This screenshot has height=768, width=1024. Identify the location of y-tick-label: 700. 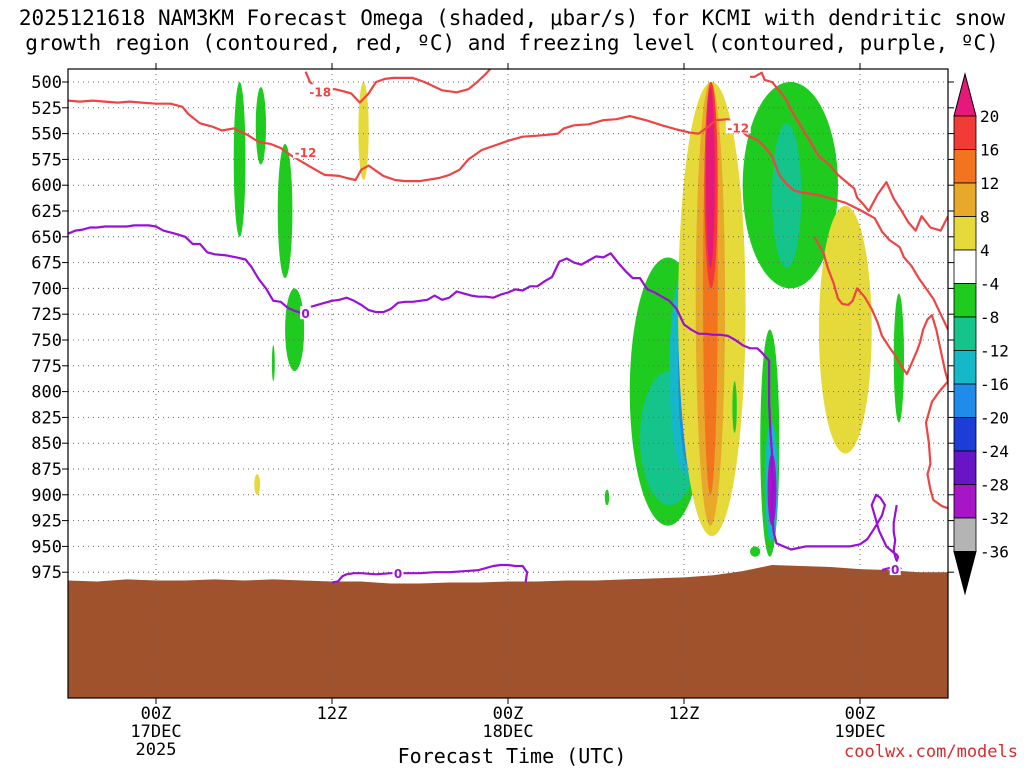
(46, 289).